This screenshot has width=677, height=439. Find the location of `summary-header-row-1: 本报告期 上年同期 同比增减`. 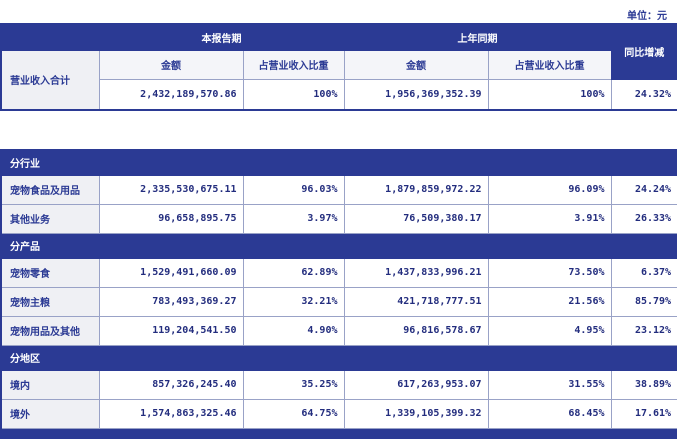

summary-header-row-1: 本报告期 上年同期 同比增减 is located at coordinates (338, 51).